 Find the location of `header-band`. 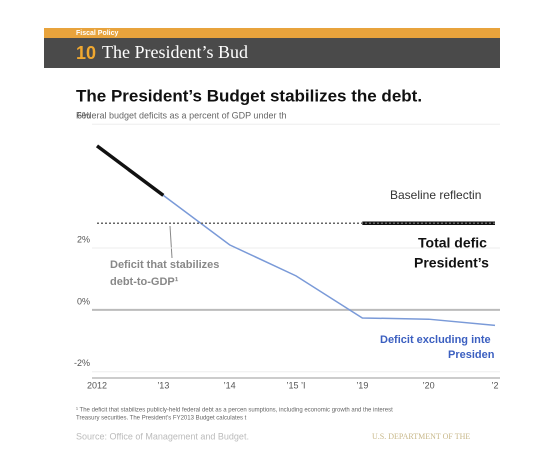

header-band is located at coordinates (272, 33).